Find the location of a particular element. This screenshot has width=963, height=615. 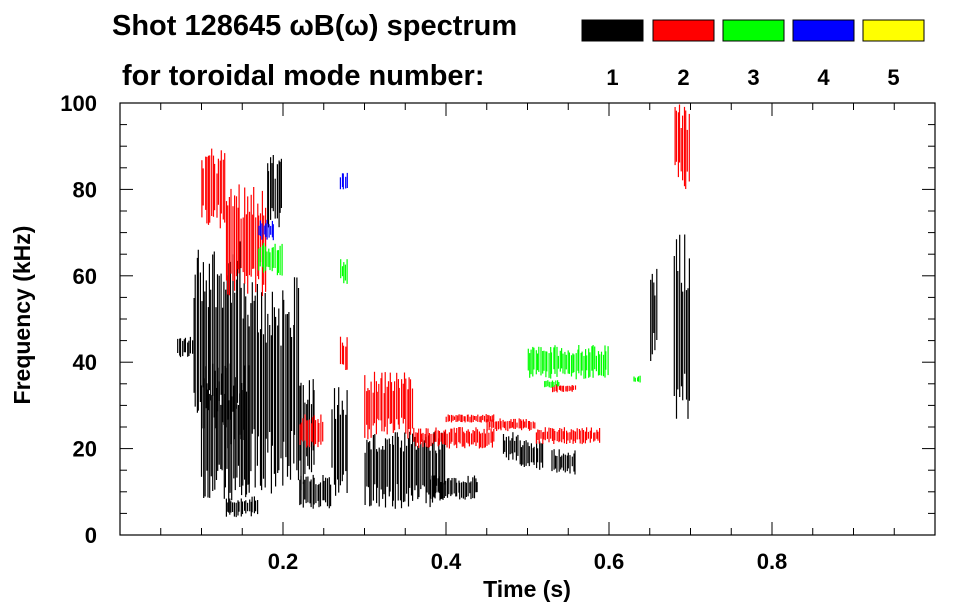

legend-label-mode-1: 1 is located at coordinates (612, 77).